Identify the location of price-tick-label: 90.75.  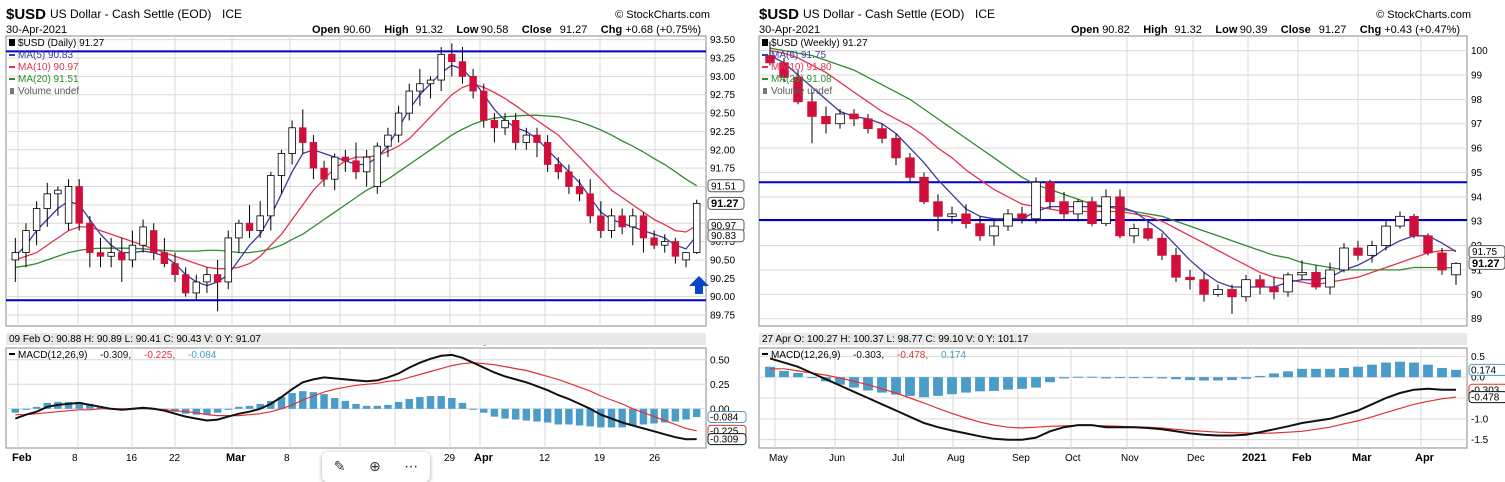
(722, 242).